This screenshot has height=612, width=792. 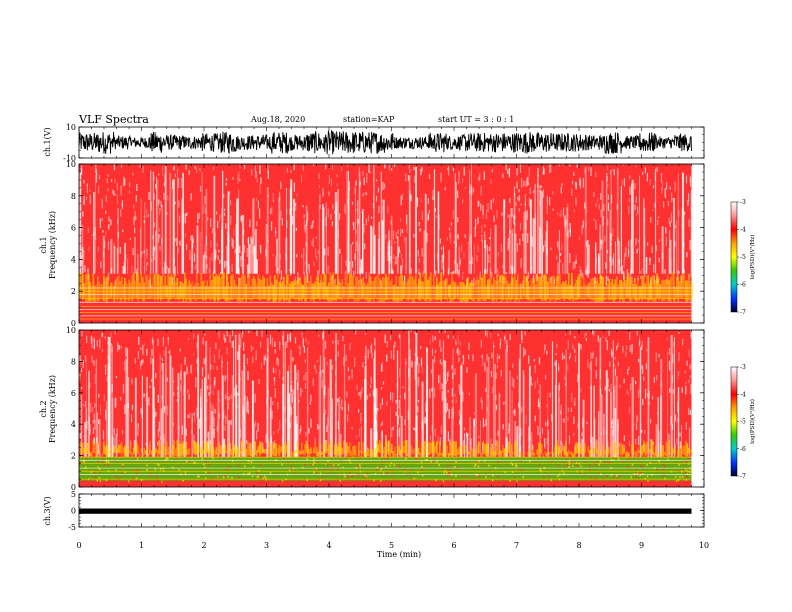 What do you see at coordinates (386, 219) in the screenshot?
I see `spectrogram-striations` at bounding box center [386, 219].